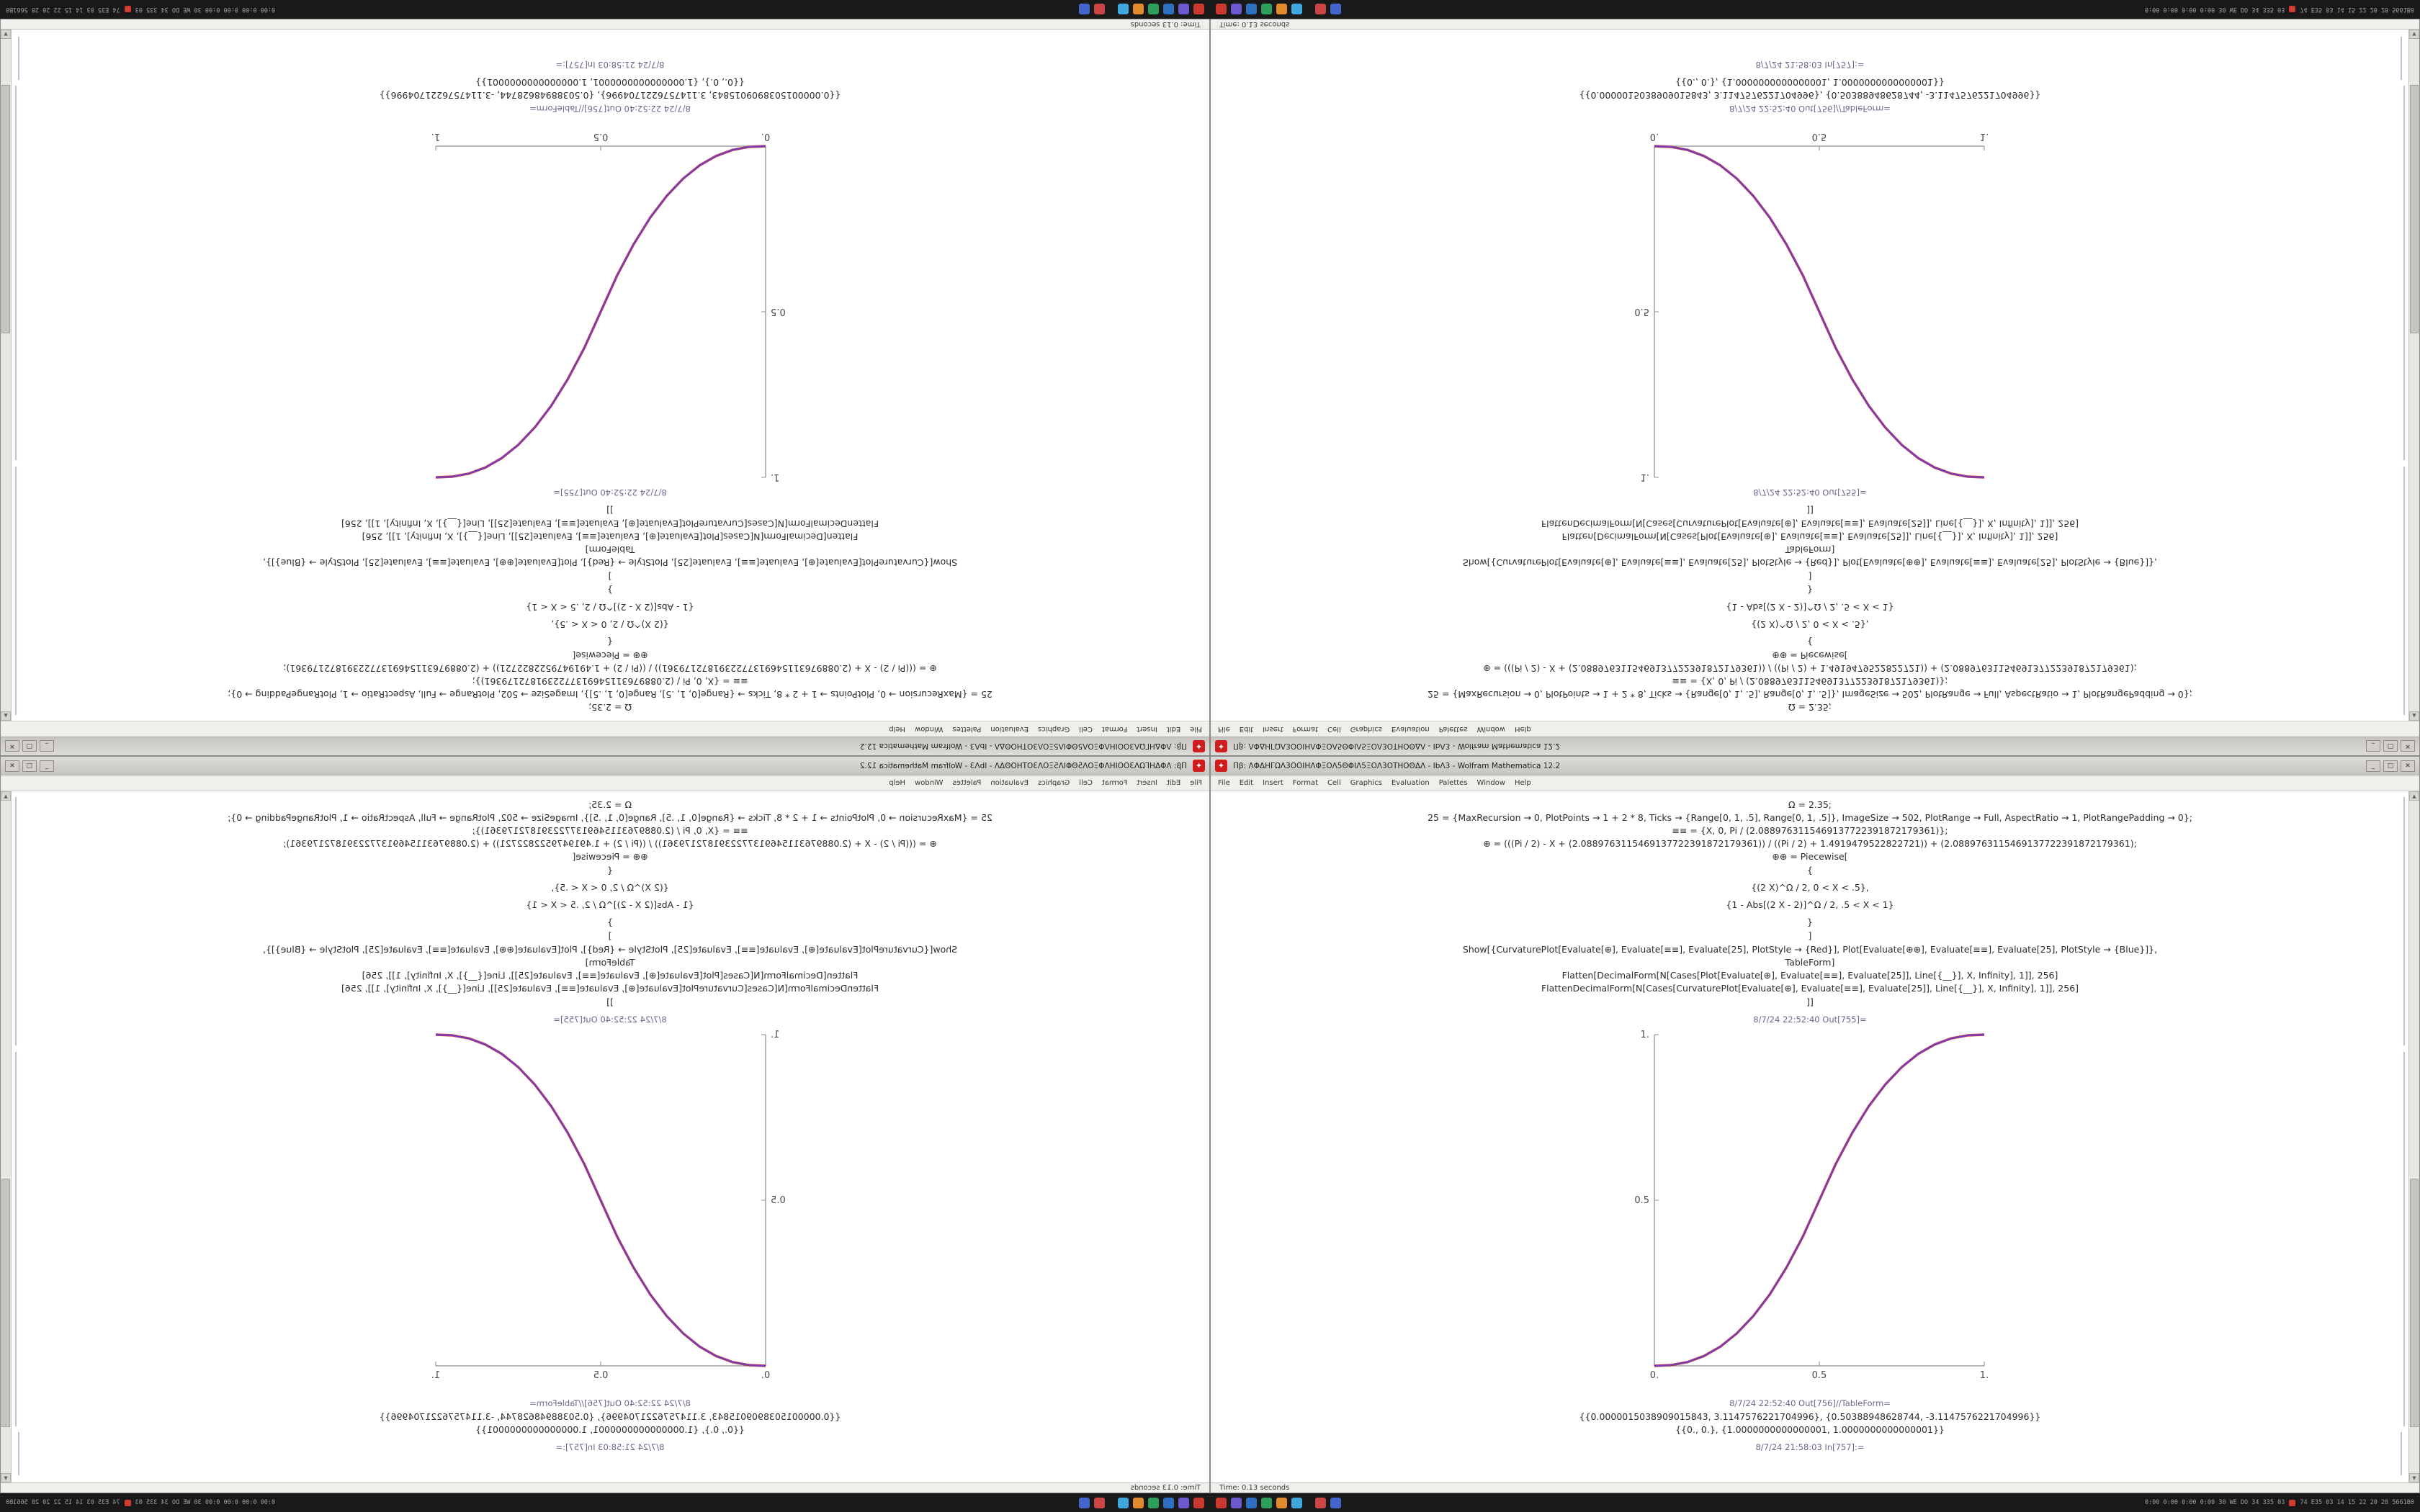 The image size is (2420, 1512). Describe the element at coordinates (1266, 1502) in the screenshot. I see `taskbar-app-icon-app-green` at that location.